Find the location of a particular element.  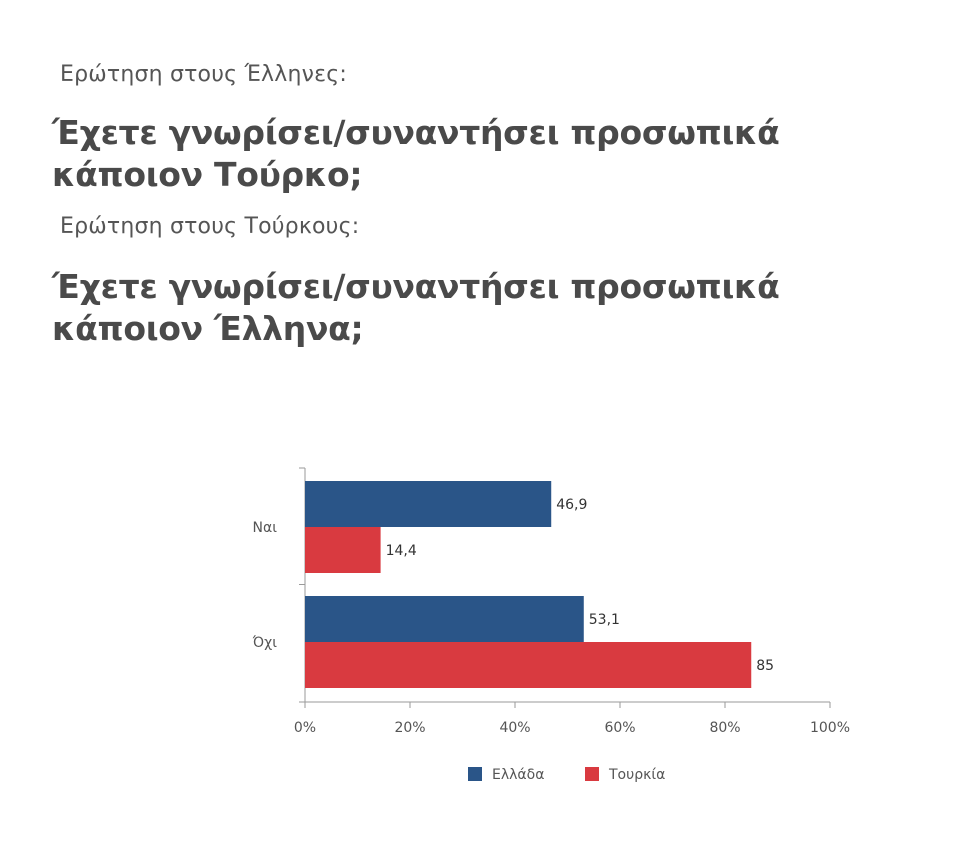

category-label: Ναι is located at coordinates (265, 528).